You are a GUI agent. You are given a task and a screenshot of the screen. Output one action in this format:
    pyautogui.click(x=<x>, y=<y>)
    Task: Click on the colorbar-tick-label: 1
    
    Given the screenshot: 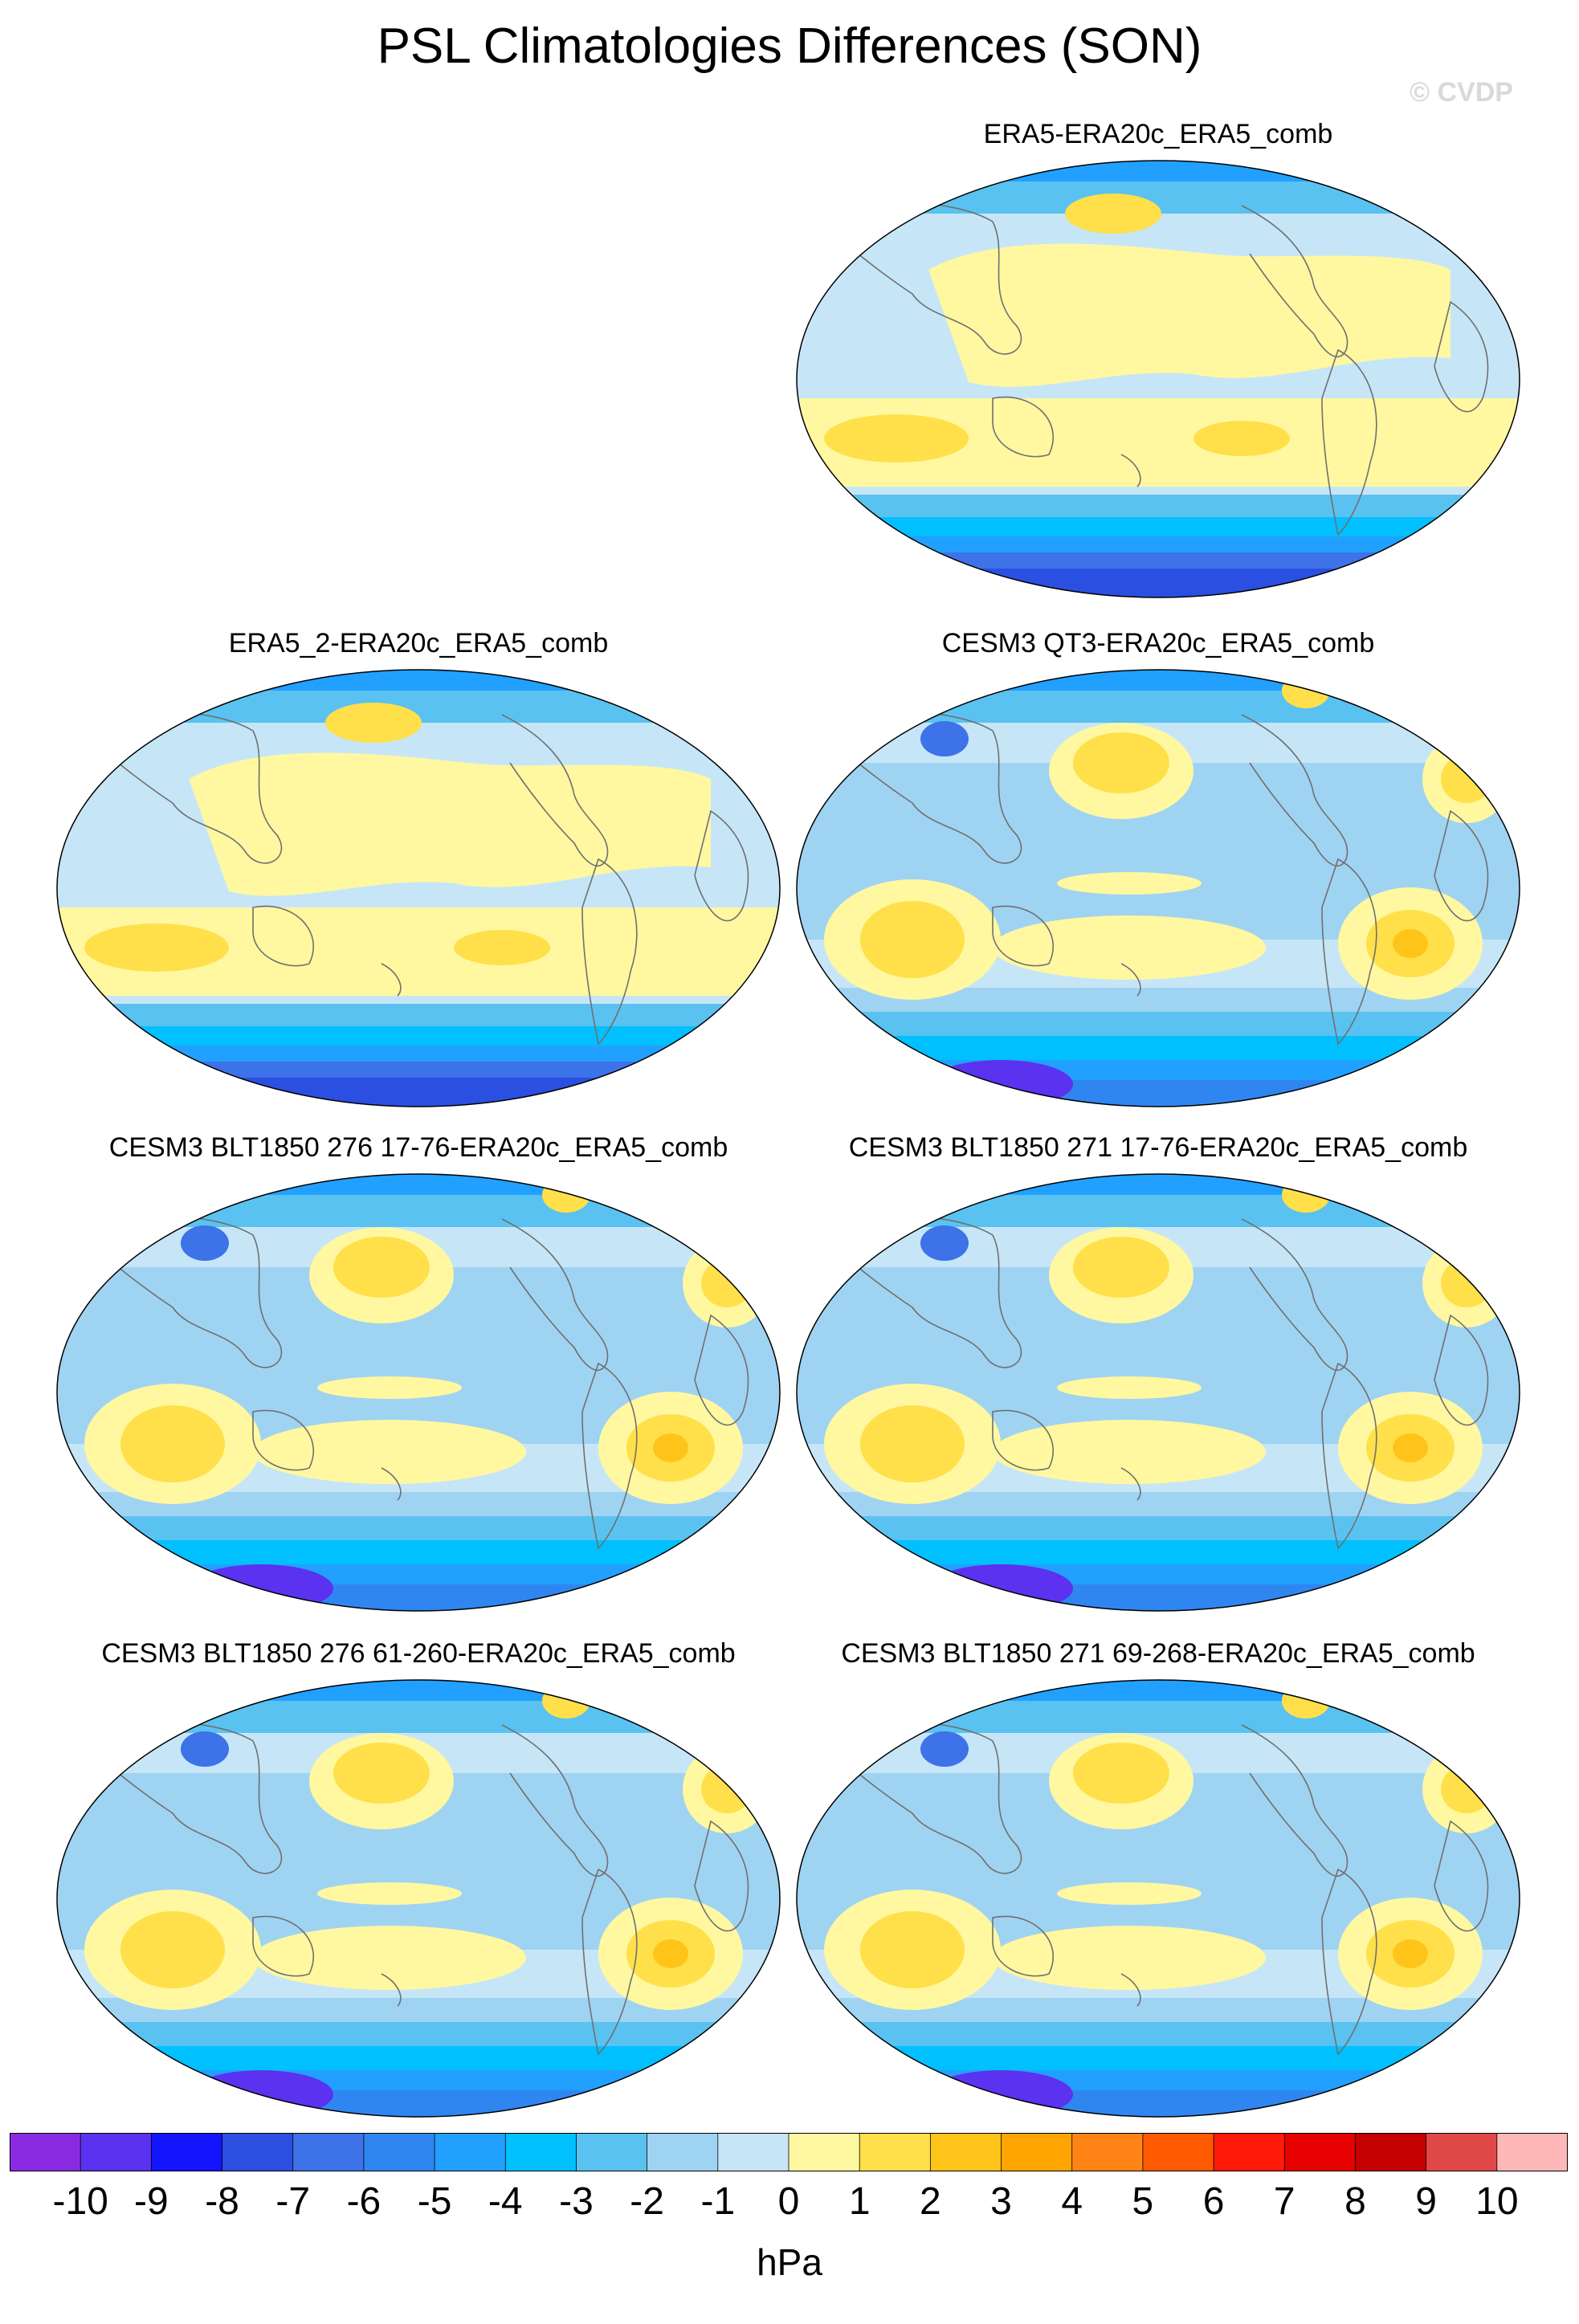 What is the action you would take?
    pyautogui.click(x=859, y=2201)
    